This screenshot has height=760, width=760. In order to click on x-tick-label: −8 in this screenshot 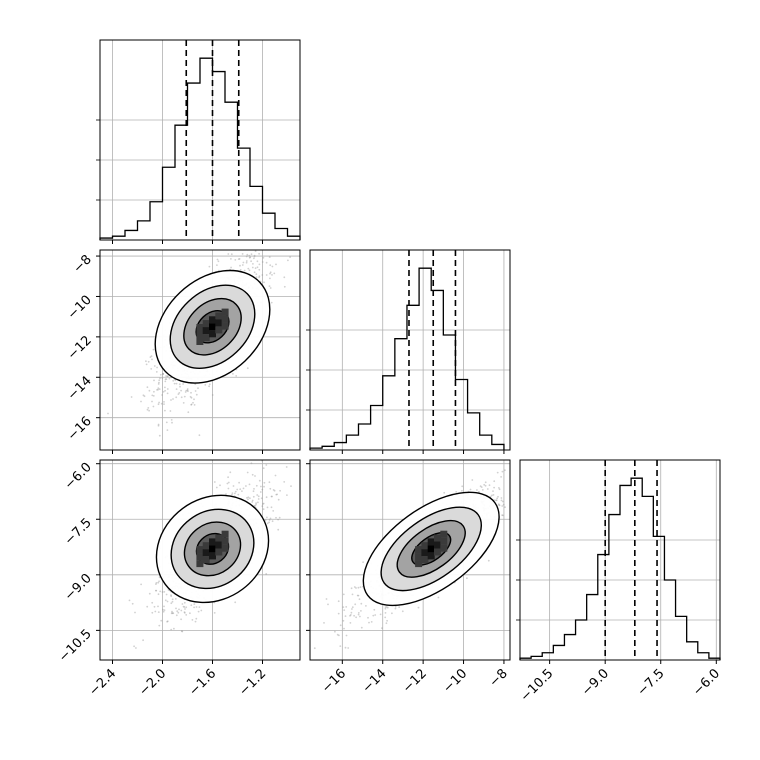, I will do `click(499, 678)`.